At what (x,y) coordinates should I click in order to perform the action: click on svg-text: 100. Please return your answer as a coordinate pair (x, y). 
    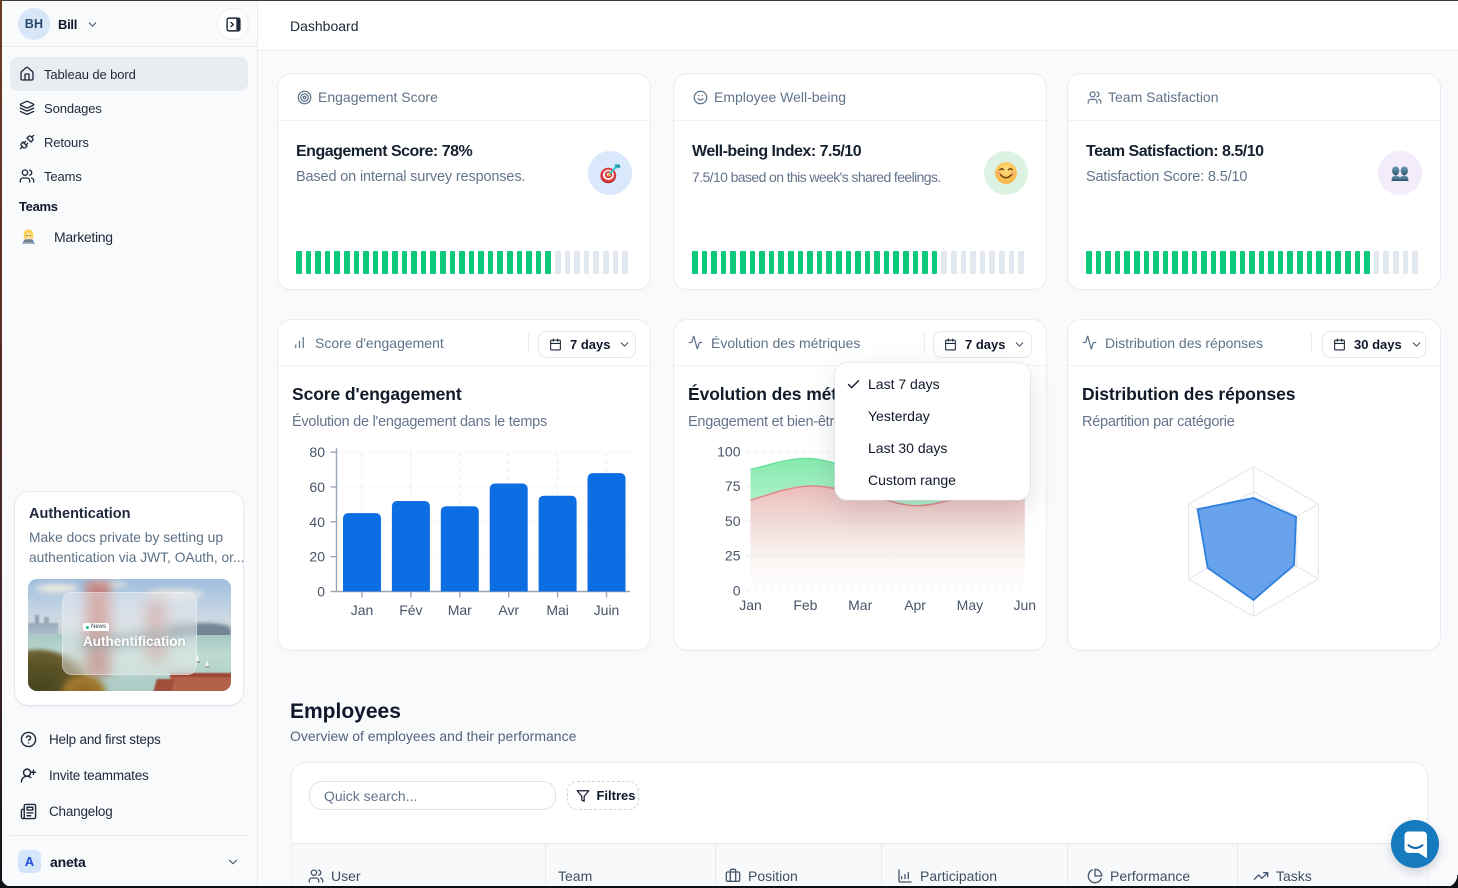
    Looking at the image, I should click on (729, 452).